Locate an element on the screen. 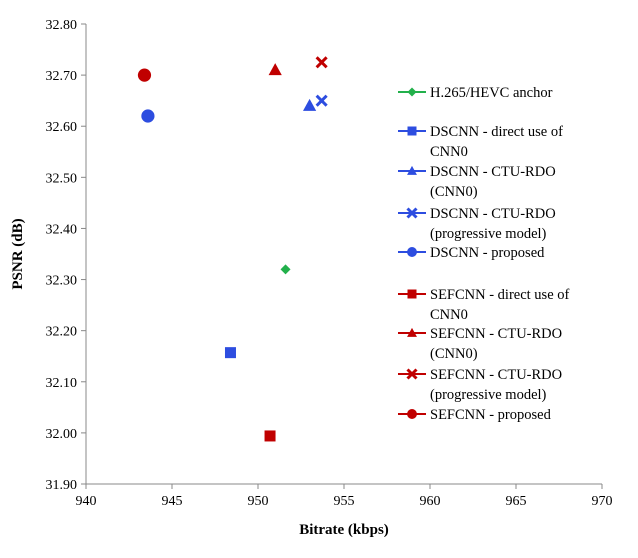  y-tick-label: 32.10 is located at coordinates (62, 383).